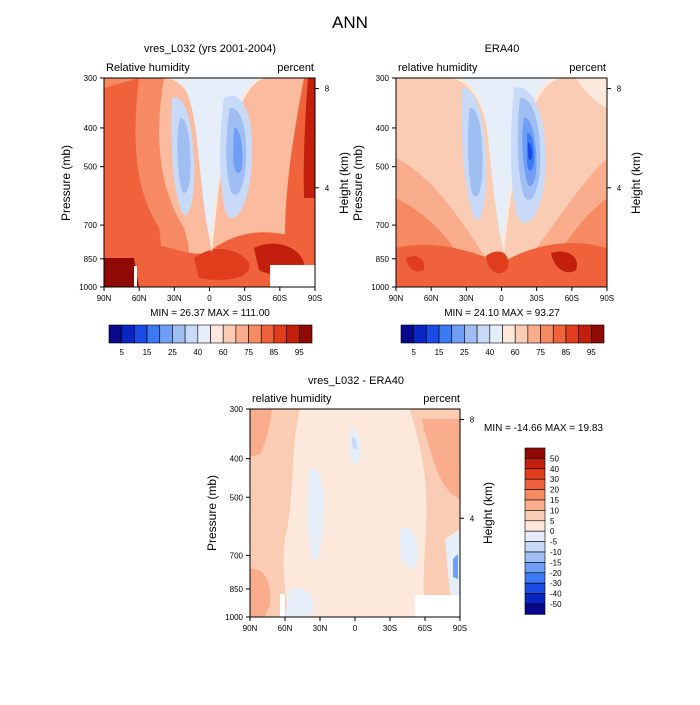  I want to click on panel-1-height-ticks: 84, so click(322, 139).